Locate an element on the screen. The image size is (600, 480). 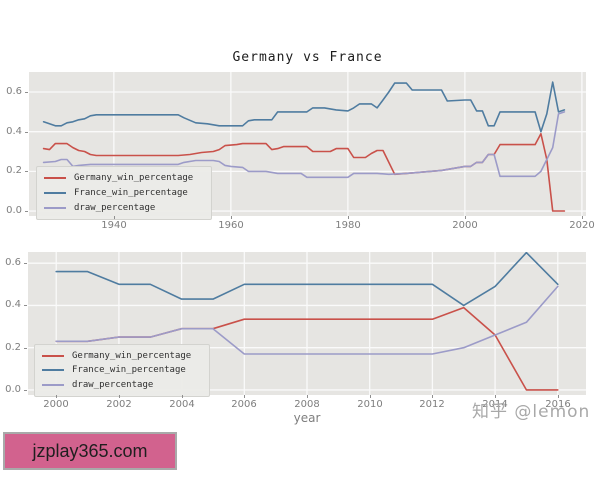
x-tick-label: 2008 is located at coordinates (307, 404).